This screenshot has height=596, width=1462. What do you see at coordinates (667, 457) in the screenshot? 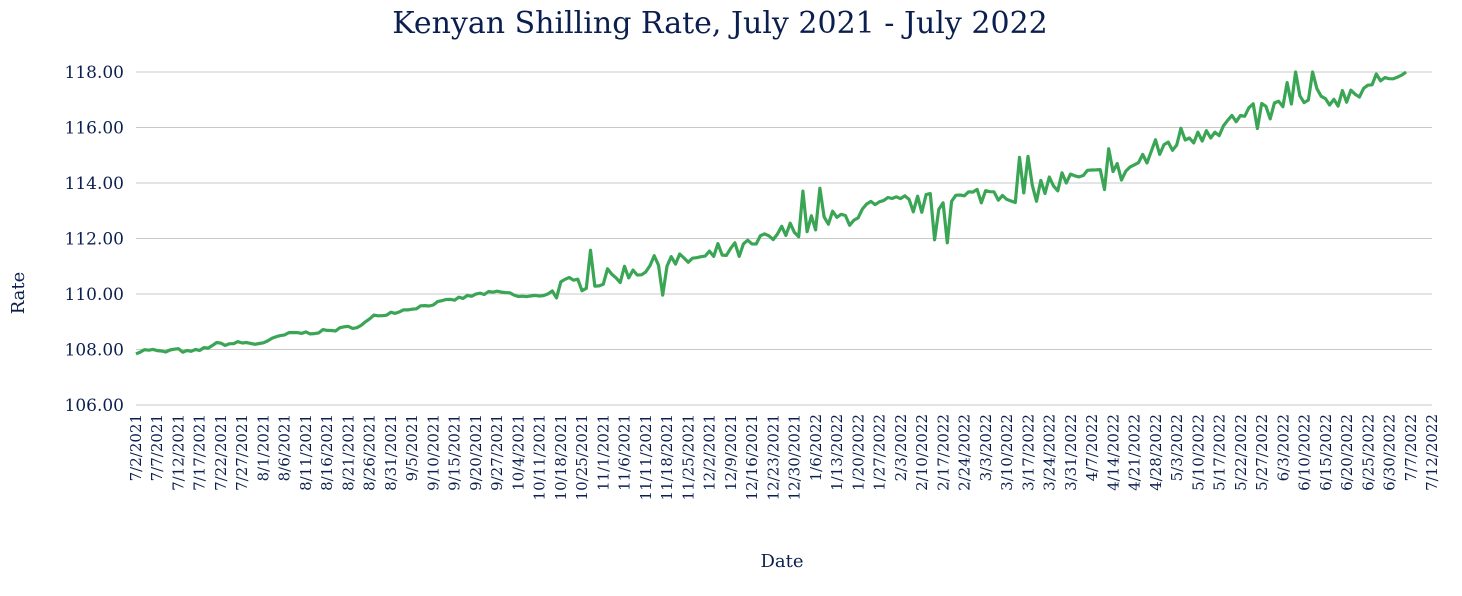
I see `x-tick-label: 11/18/2021` at bounding box center [667, 457].